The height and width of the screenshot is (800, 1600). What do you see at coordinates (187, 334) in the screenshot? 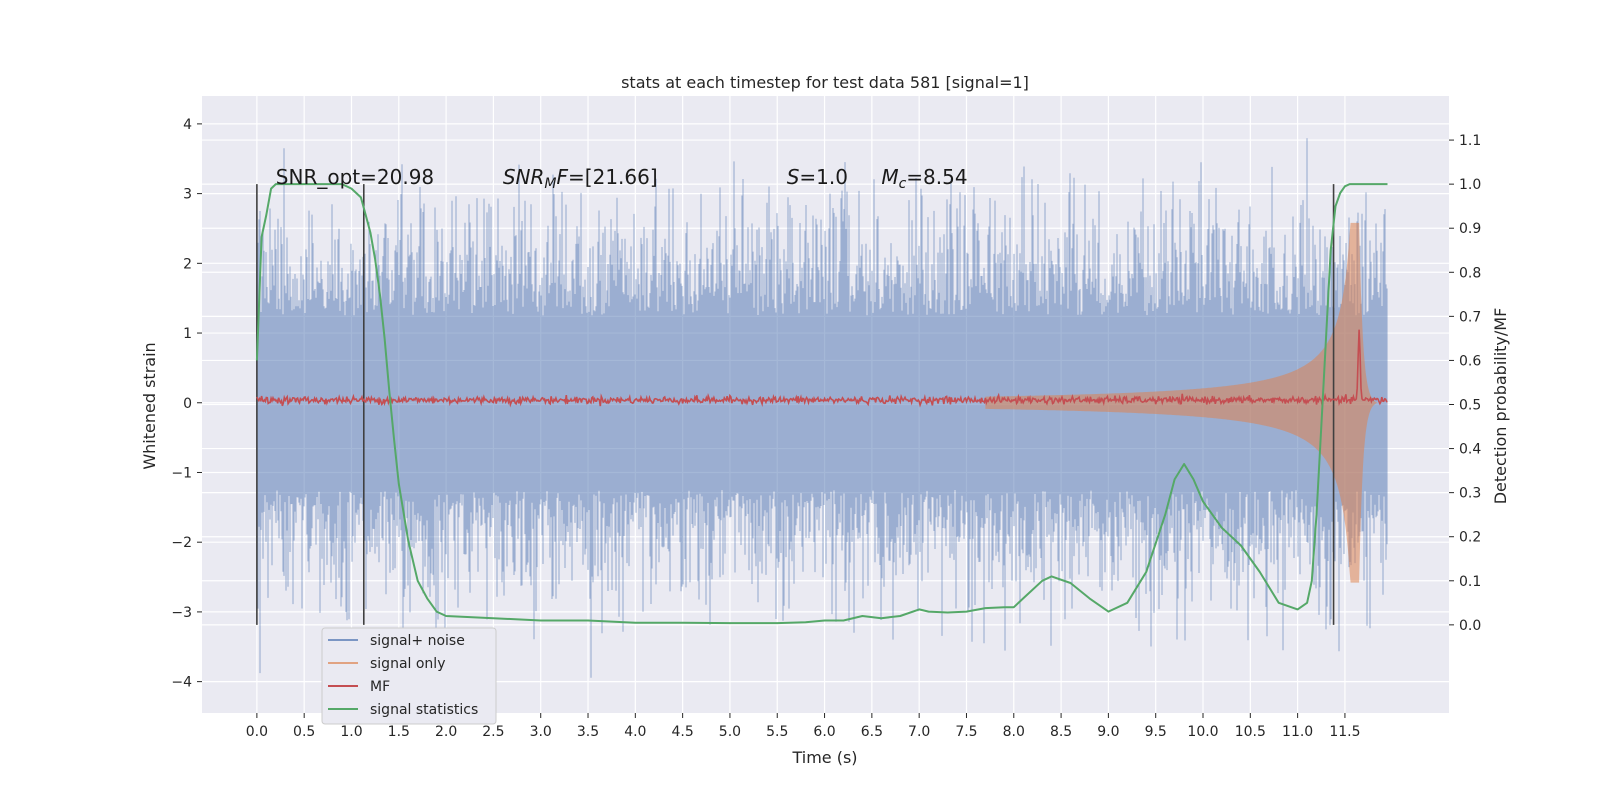
I see `y-tick-label: 1` at bounding box center [187, 334].